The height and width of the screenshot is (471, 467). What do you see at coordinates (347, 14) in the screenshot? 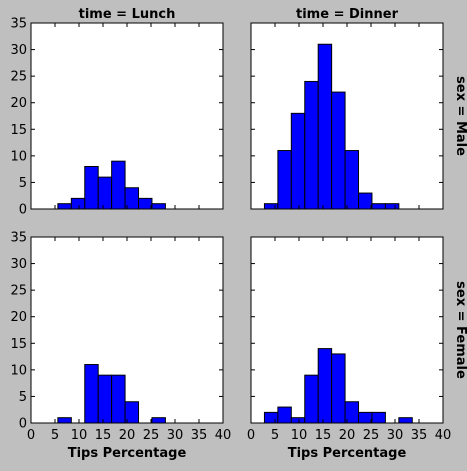
I see `column-title: time = Dinner` at bounding box center [347, 14].